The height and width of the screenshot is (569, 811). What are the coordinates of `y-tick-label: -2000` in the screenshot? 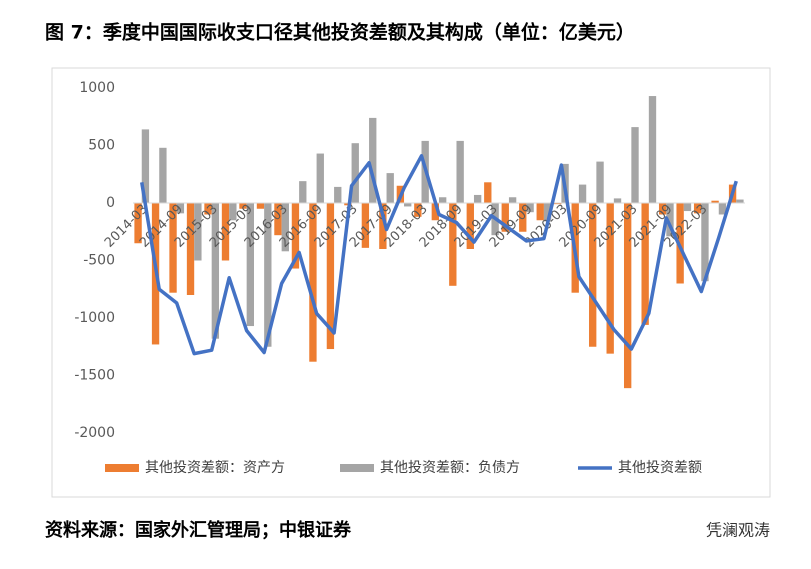 It's located at (94, 433).